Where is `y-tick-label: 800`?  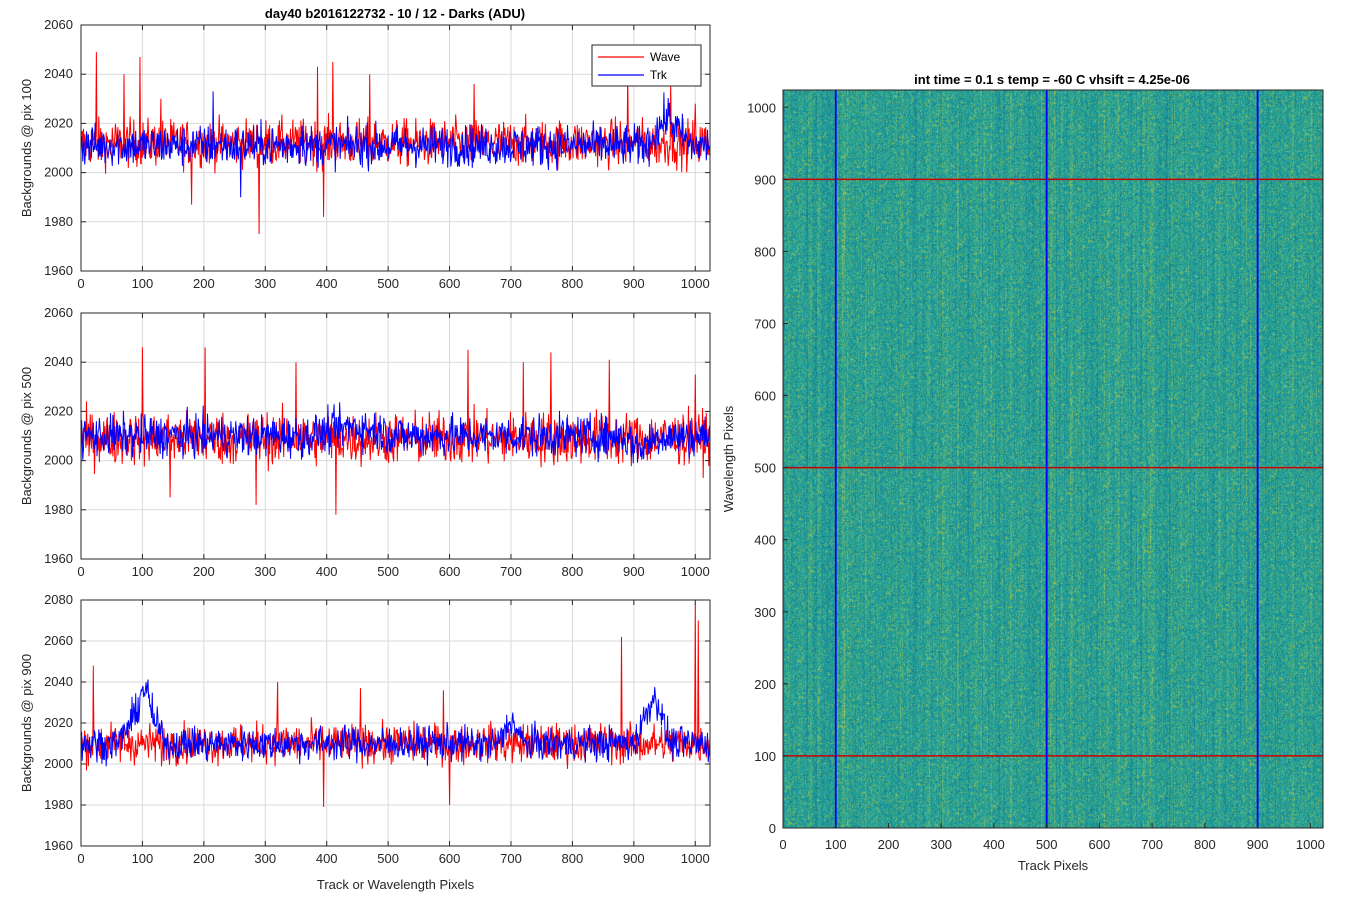
y-tick-label: 800 is located at coordinates (765, 251).